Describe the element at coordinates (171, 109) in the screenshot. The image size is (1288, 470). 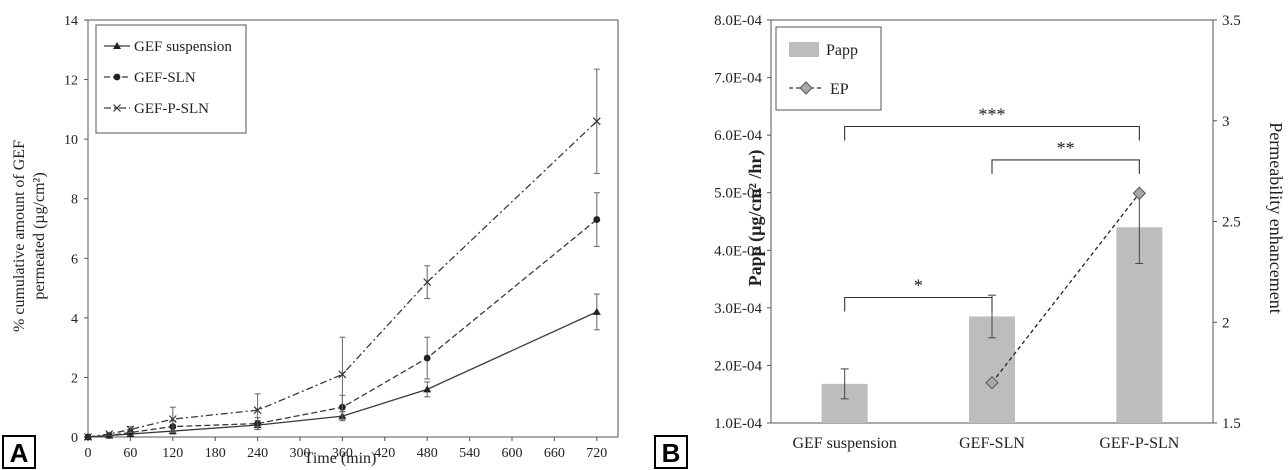
I see `legend-label-gef-p-sln: GEF-P-SLN` at that location.